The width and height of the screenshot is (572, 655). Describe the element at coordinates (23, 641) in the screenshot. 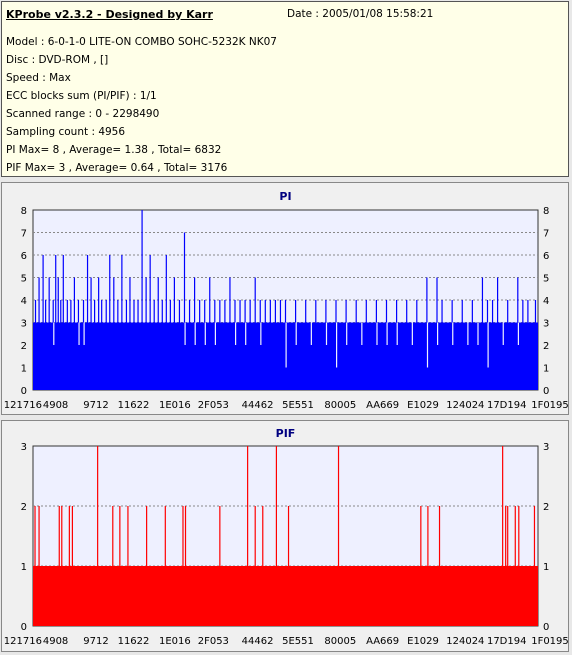

I see `pif-xtick-label: 121716` at that location.